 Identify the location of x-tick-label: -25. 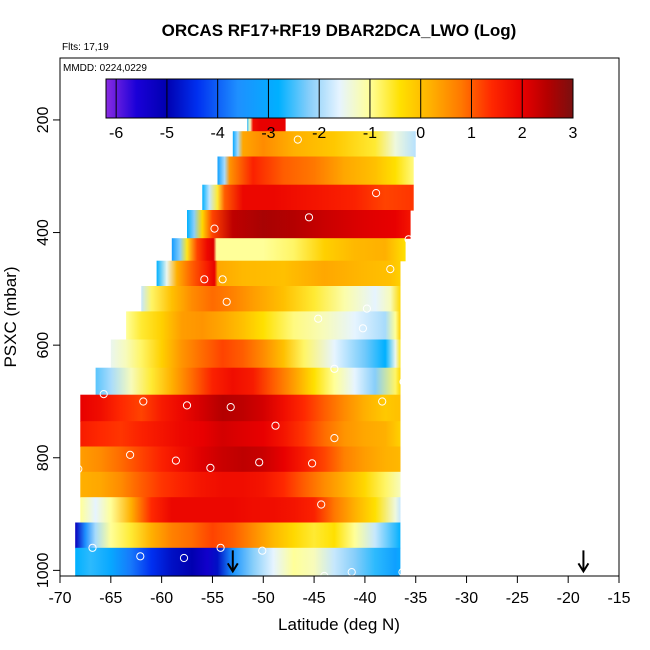
(517, 598).